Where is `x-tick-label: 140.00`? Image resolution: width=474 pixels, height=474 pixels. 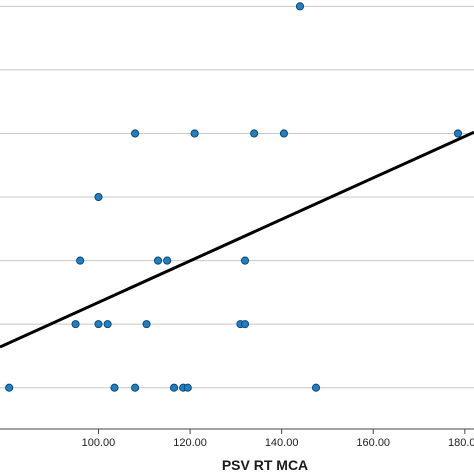
x-tick-label: 140.00 is located at coordinates (282, 443).